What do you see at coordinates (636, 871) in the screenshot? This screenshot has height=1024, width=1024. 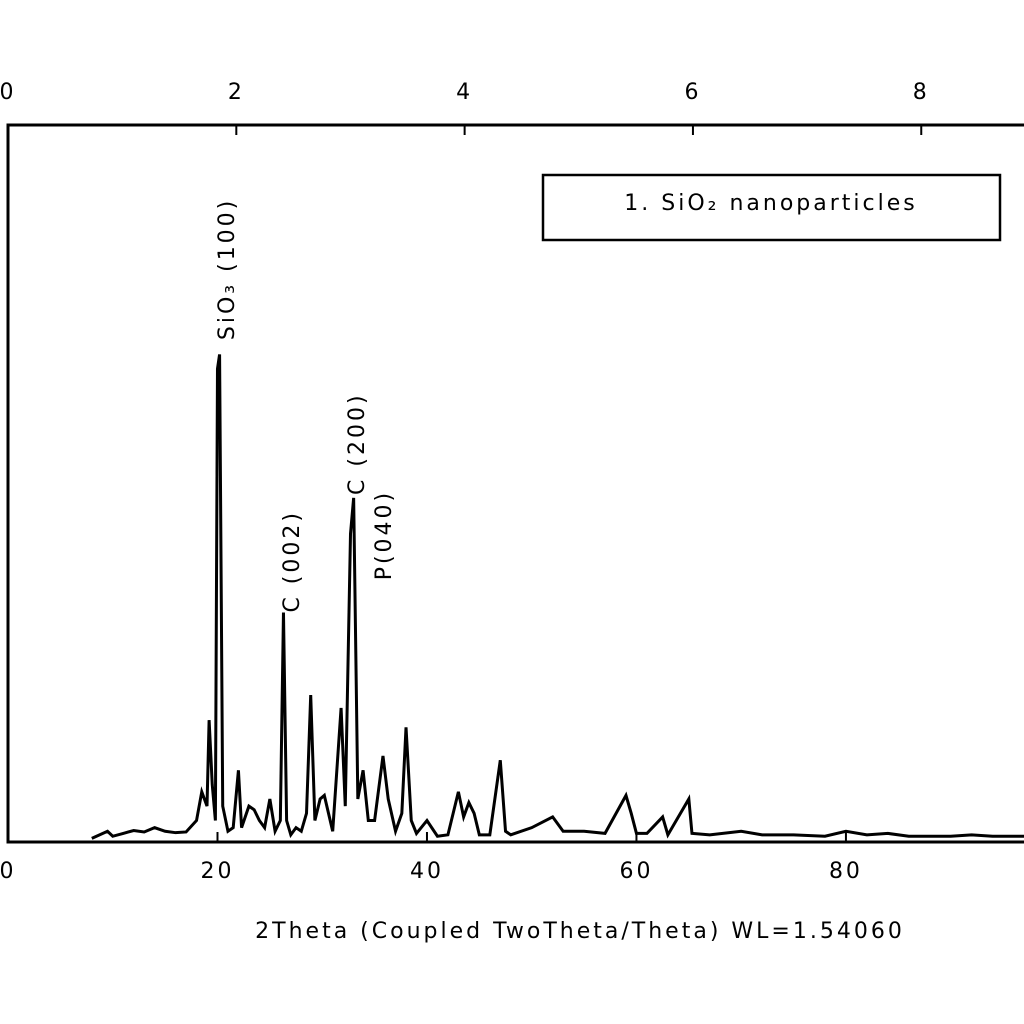 I see `x-tick-label: 60` at bounding box center [636, 871].